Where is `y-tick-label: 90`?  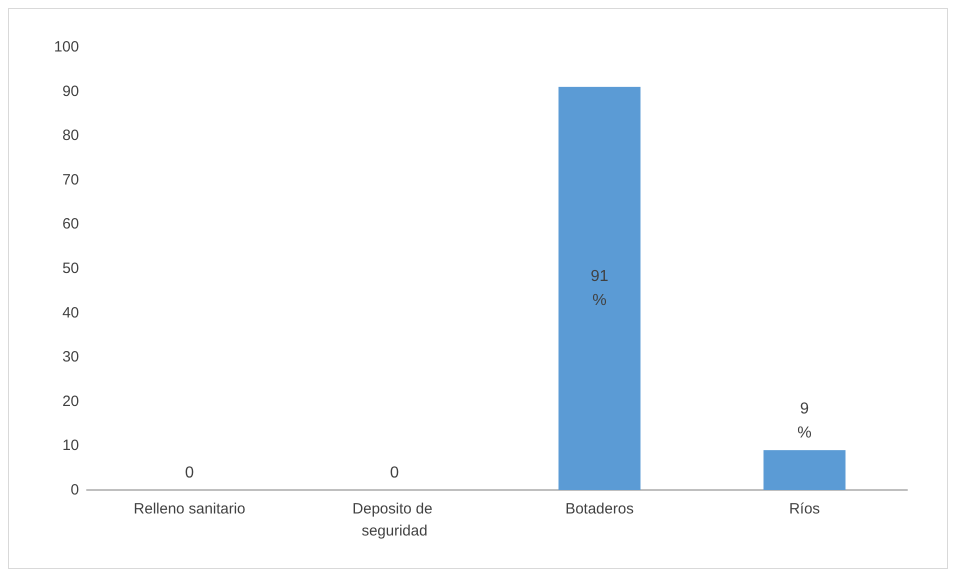 y-tick-label: 90 is located at coordinates (70, 91).